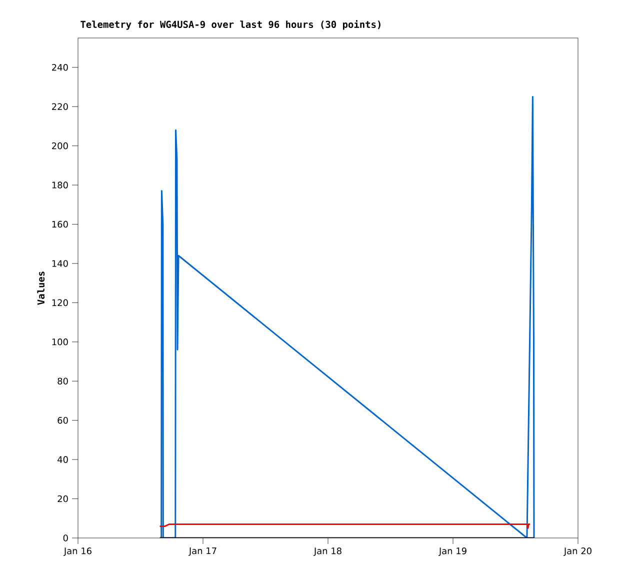 The height and width of the screenshot is (579, 618). What do you see at coordinates (60, 106) in the screenshot?
I see `y-tick-label: 220` at bounding box center [60, 106].